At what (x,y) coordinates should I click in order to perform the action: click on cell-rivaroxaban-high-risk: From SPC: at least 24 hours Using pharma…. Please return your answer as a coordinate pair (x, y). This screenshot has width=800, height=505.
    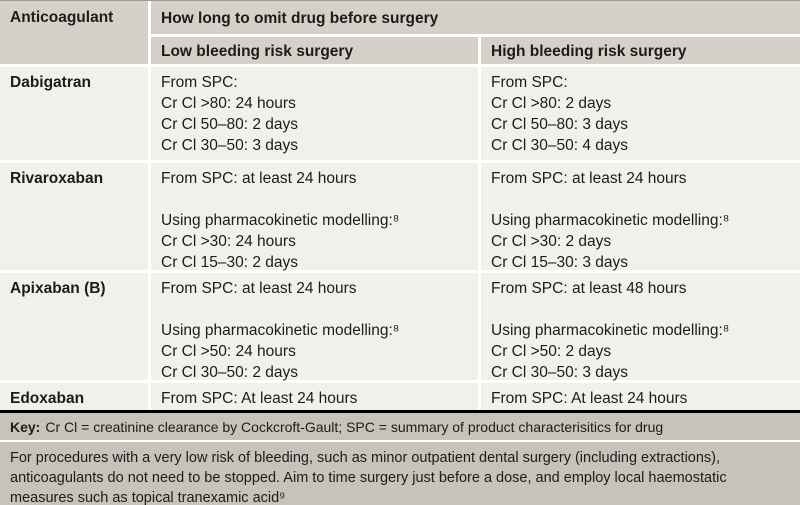
    Looking at the image, I should click on (640, 217).